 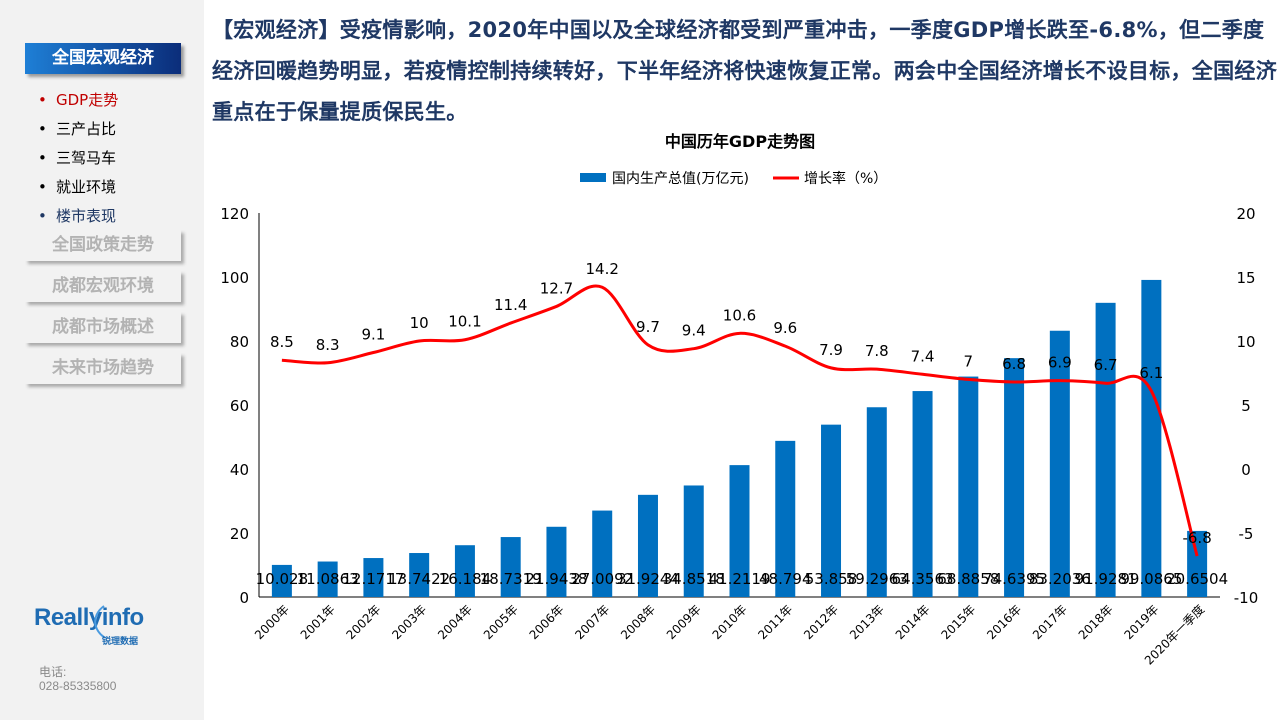 I want to click on y-left-tick-label: 40, so click(x=239, y=470).